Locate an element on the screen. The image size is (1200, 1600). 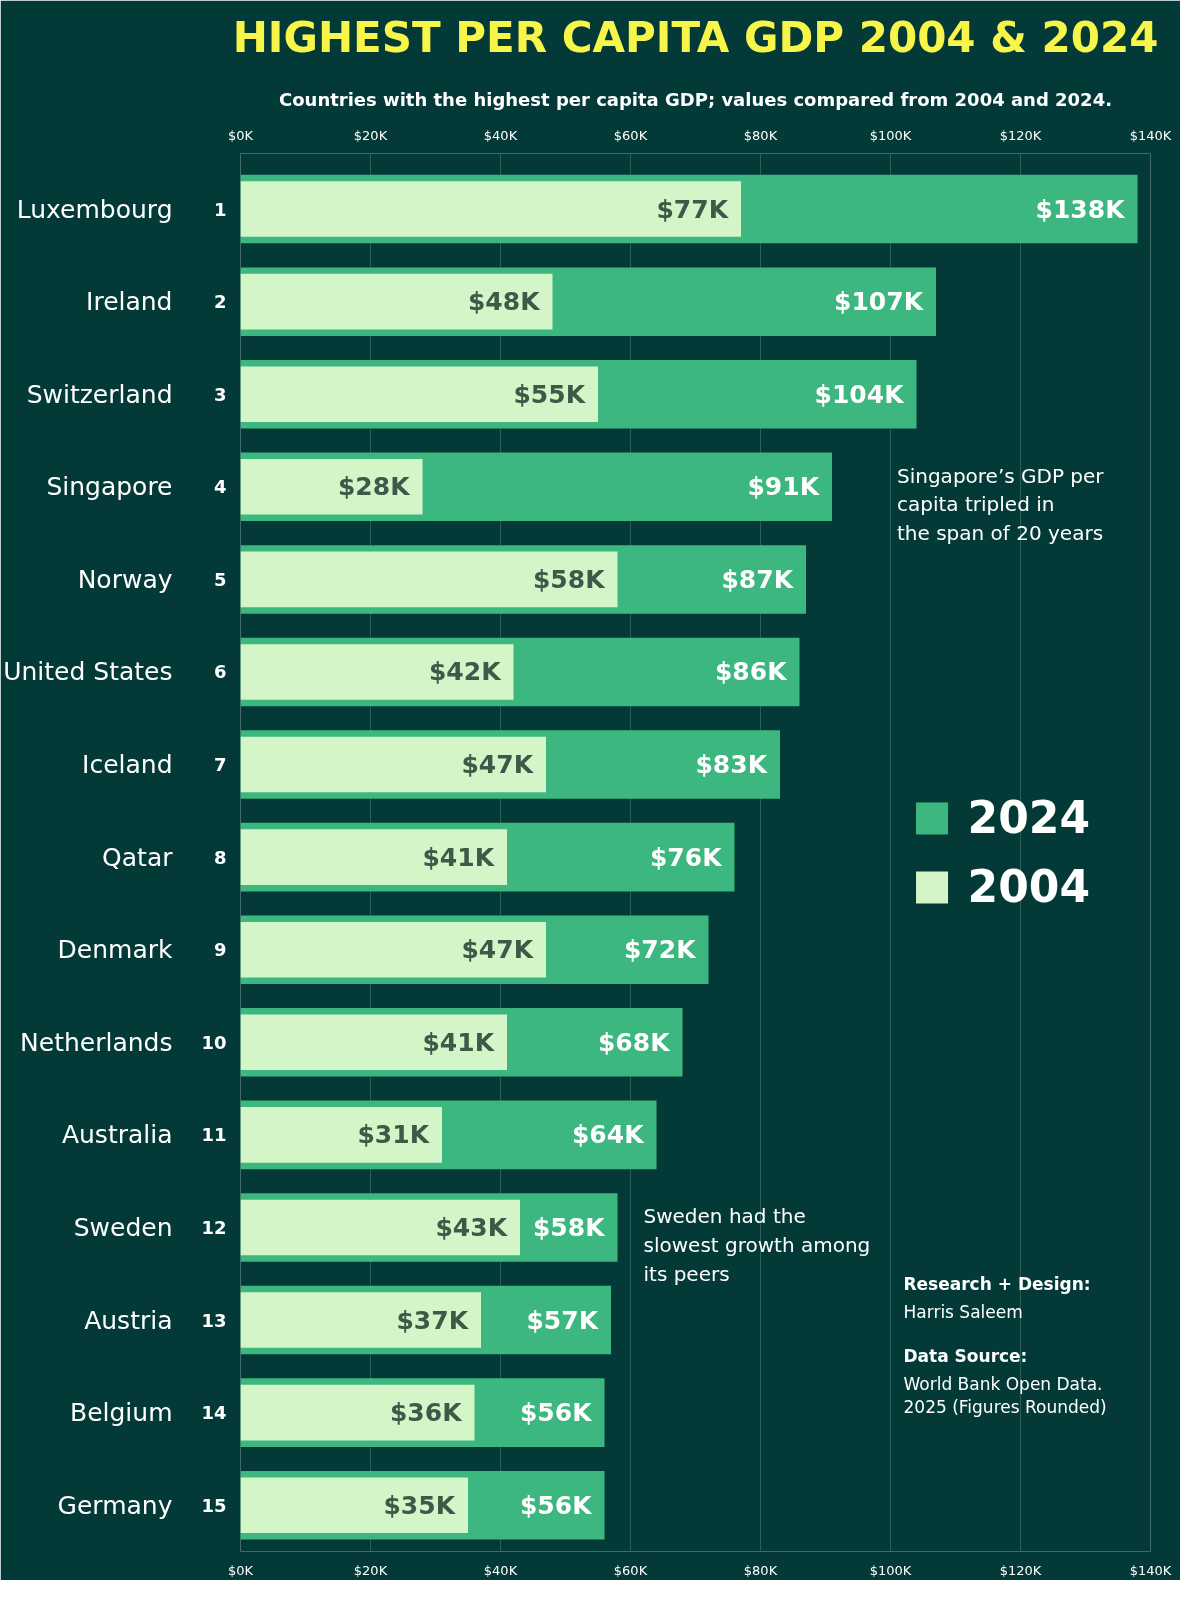
text: 15 is located at coordinates (214, 1505).